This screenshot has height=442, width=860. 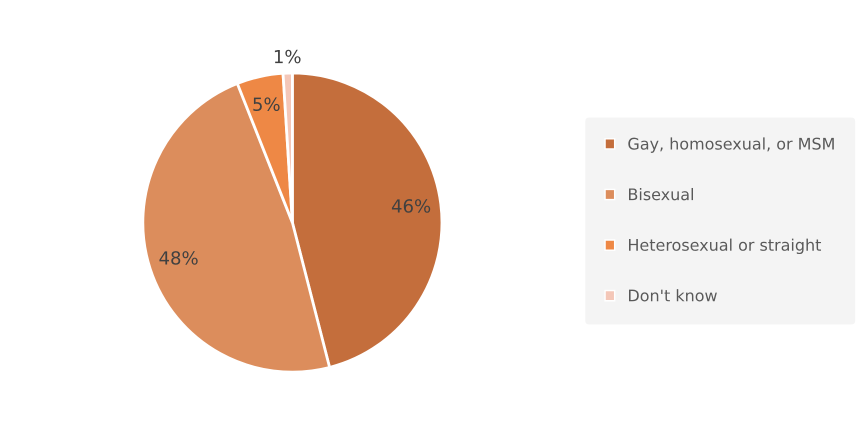 I want to click on data-label: 1%, so click(x=287, y=57).